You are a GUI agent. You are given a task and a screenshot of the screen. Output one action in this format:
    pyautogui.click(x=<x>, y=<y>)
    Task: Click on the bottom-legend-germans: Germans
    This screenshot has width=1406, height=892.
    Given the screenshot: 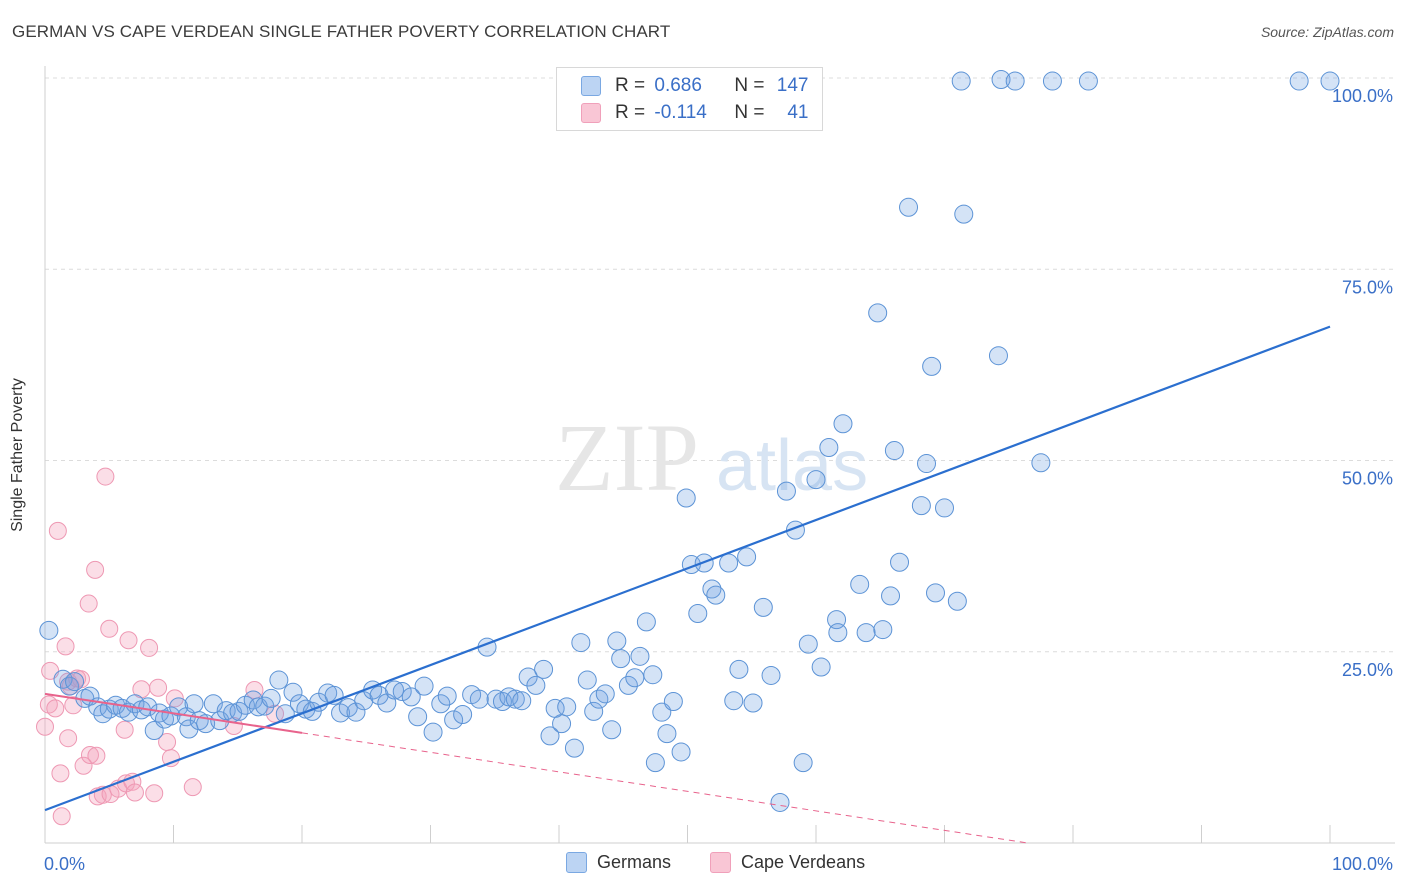 What is the action you would take?
    pyautogui.click(x=618, y=862)
    